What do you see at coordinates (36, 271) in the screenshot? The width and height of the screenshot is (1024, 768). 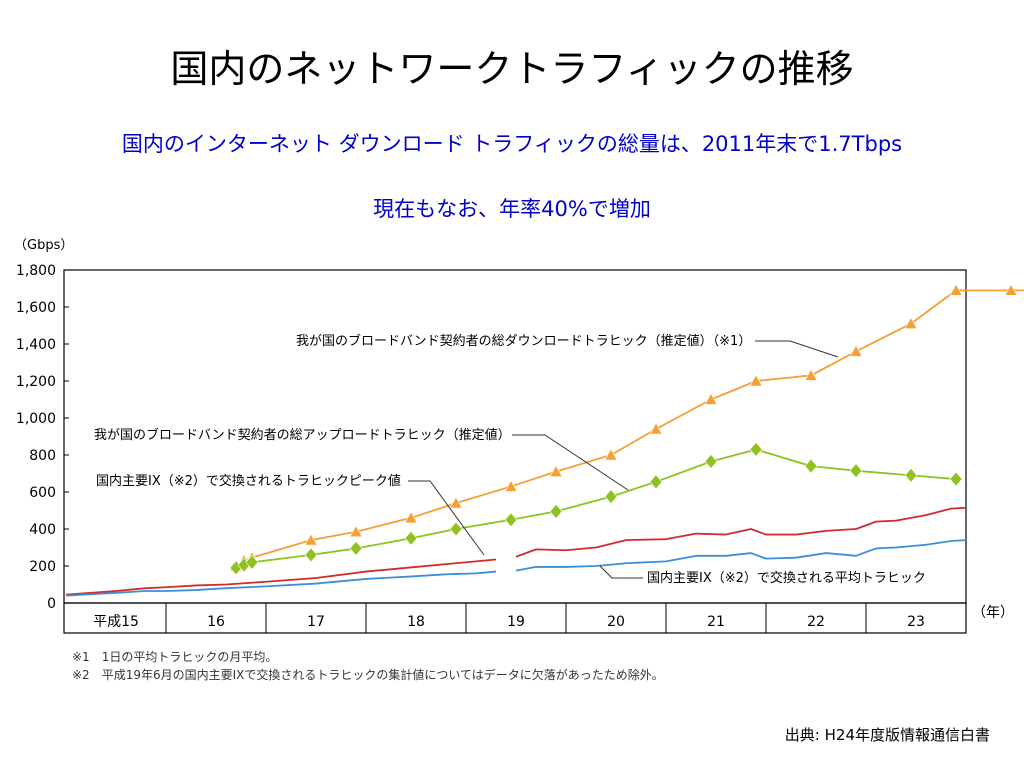 I see `y-tick-label: 1,800` at bounding box center [36, 271].